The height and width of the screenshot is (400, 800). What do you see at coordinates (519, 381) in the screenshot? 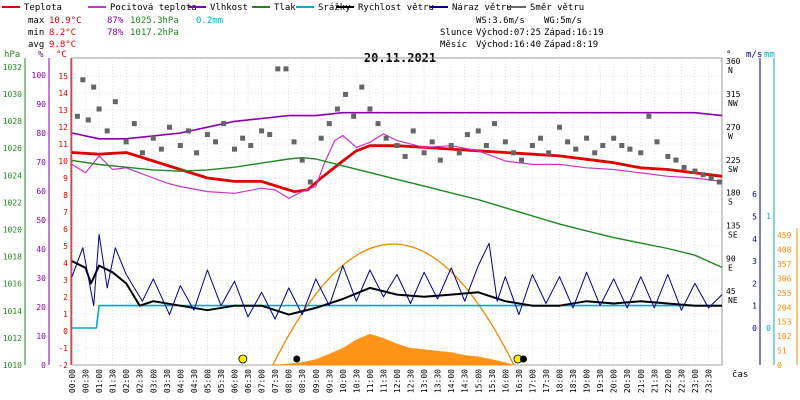
I see `x-tick-33: 16:30` at bounding box center [519, 381].